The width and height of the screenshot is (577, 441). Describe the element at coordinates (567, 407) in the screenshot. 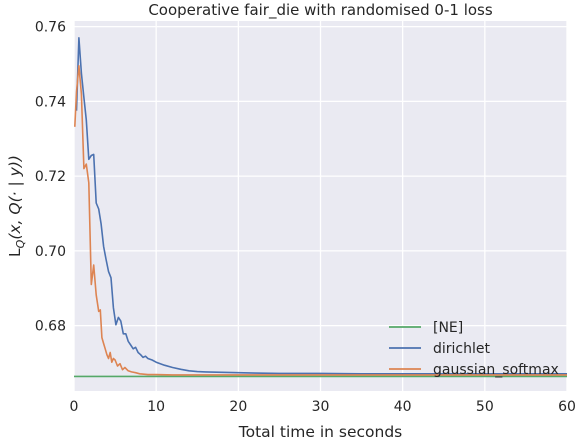

I see `x-tick-label: 60` at that location.